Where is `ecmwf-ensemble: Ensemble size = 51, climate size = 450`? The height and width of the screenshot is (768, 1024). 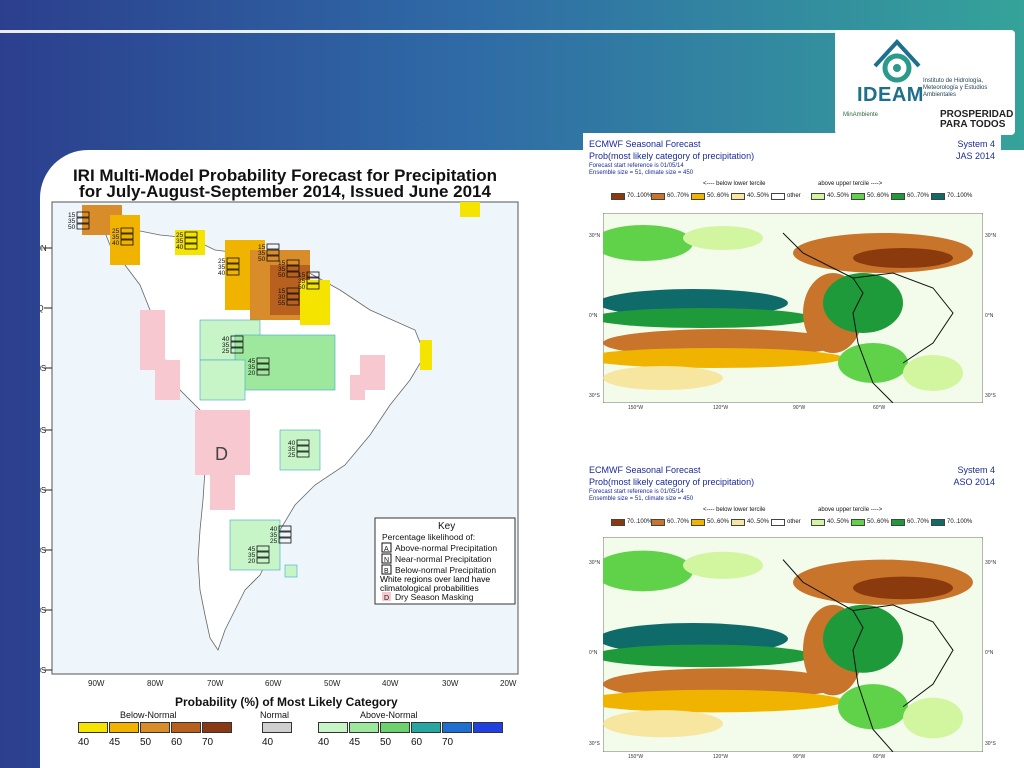 ecmwf-ensemble: Ensemble size = 51, climate size = 450 is located at coordinates (641, 499).